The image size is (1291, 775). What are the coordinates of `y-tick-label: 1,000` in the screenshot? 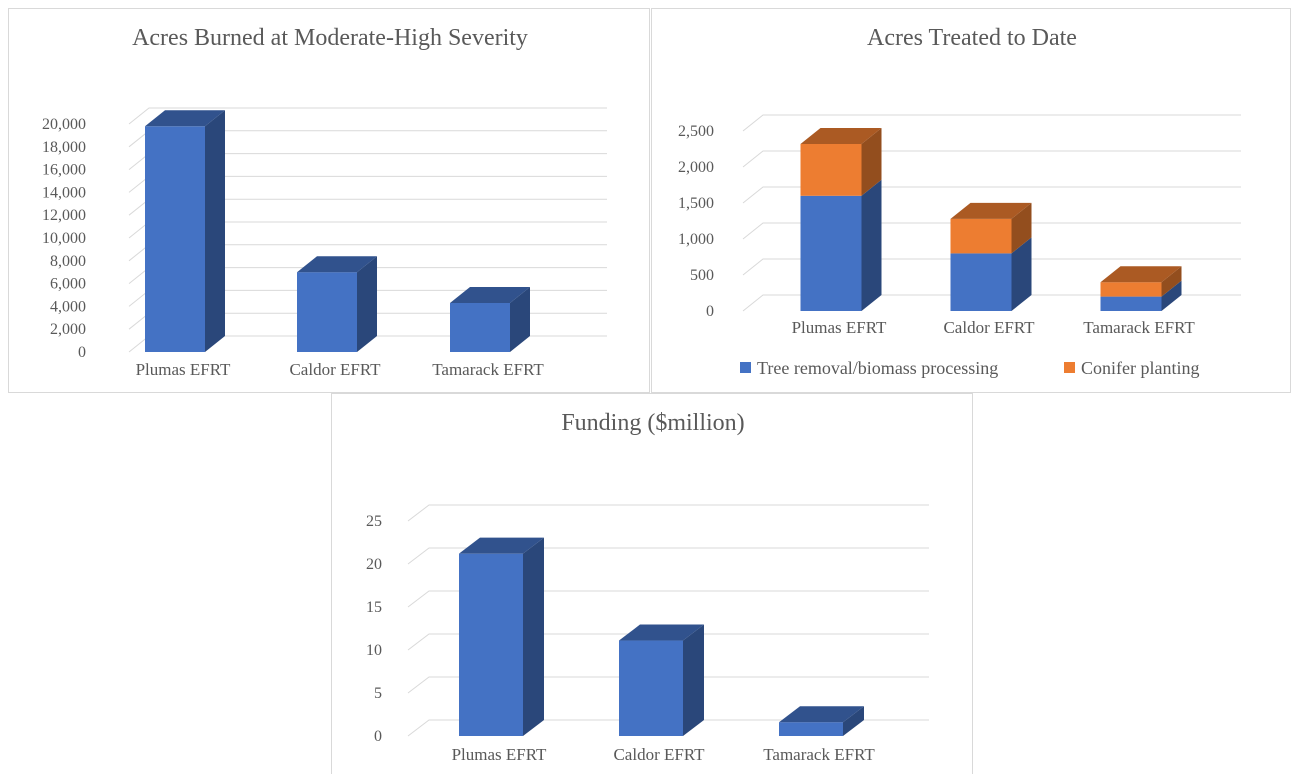 It's located at (696, 239).